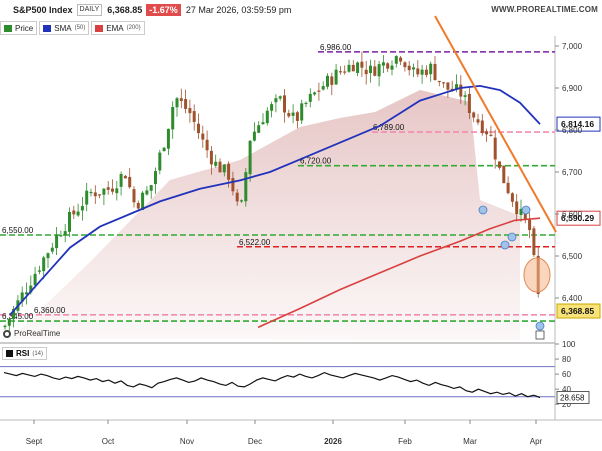 The width and height of the screenshot is (602, 451). What do you see at coordinates (566, 404) in the screenshot?
I see `rsi-y-tick-label: 20` at bounding box center [566, 404].